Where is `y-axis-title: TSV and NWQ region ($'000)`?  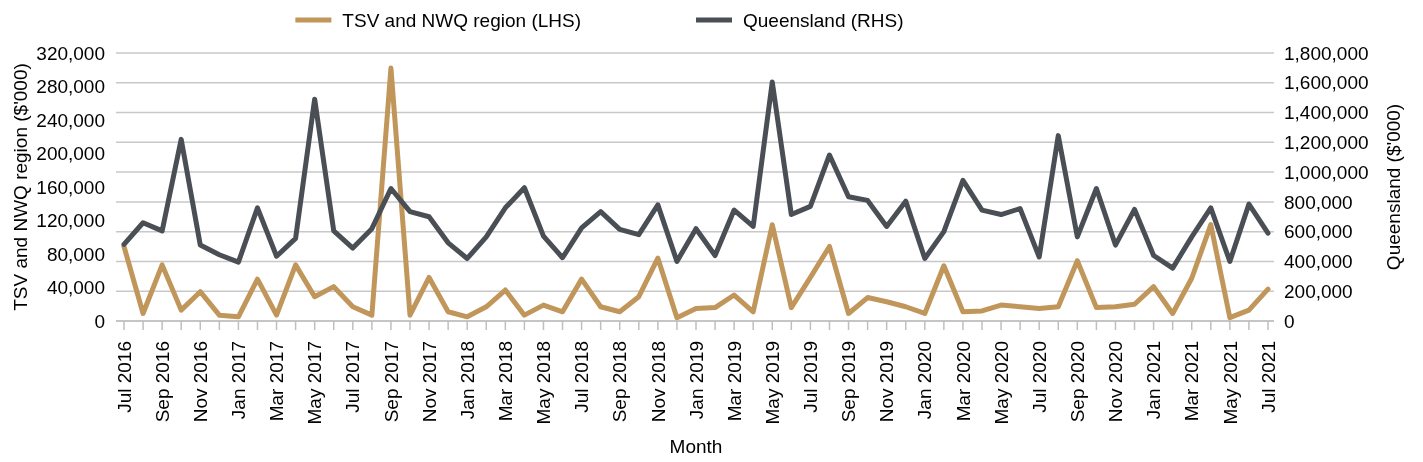 y-axis-title: TSV and NWQ region ($'000) is located at coordinates (20, 187).